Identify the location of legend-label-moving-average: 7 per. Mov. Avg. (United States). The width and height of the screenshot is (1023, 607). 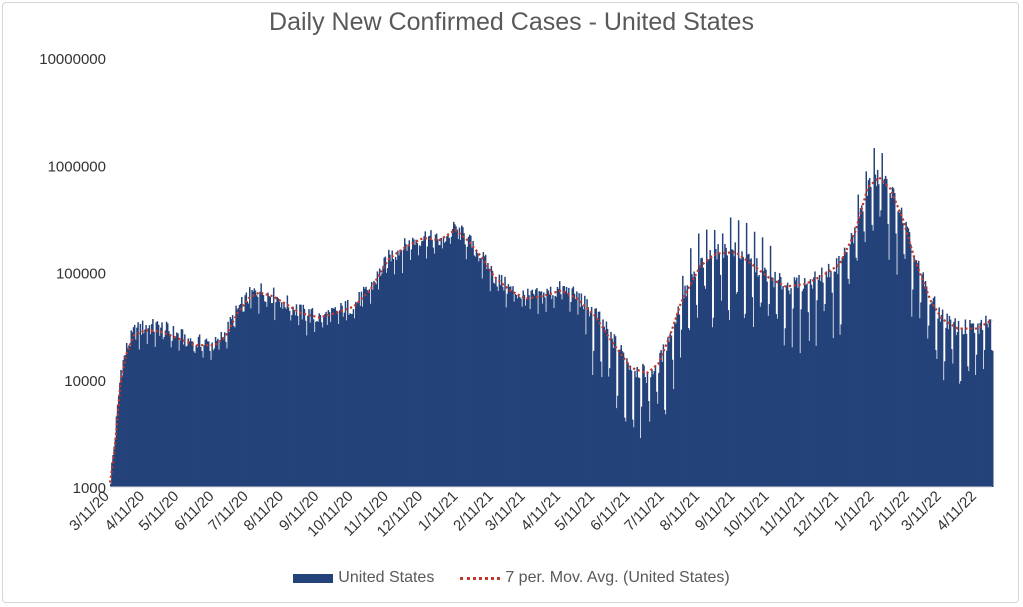
(617, 577).